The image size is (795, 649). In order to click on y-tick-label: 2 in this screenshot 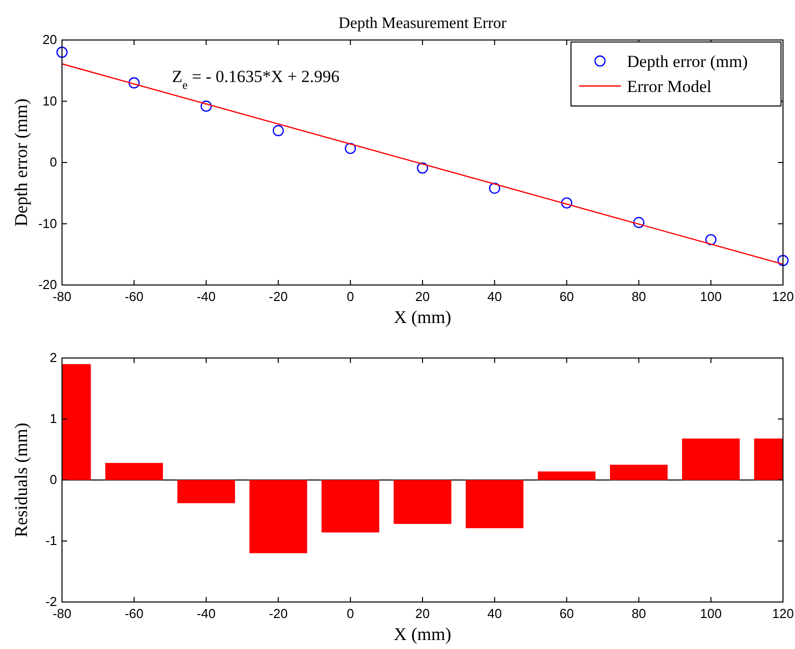, I will do `click(53, 357)`.